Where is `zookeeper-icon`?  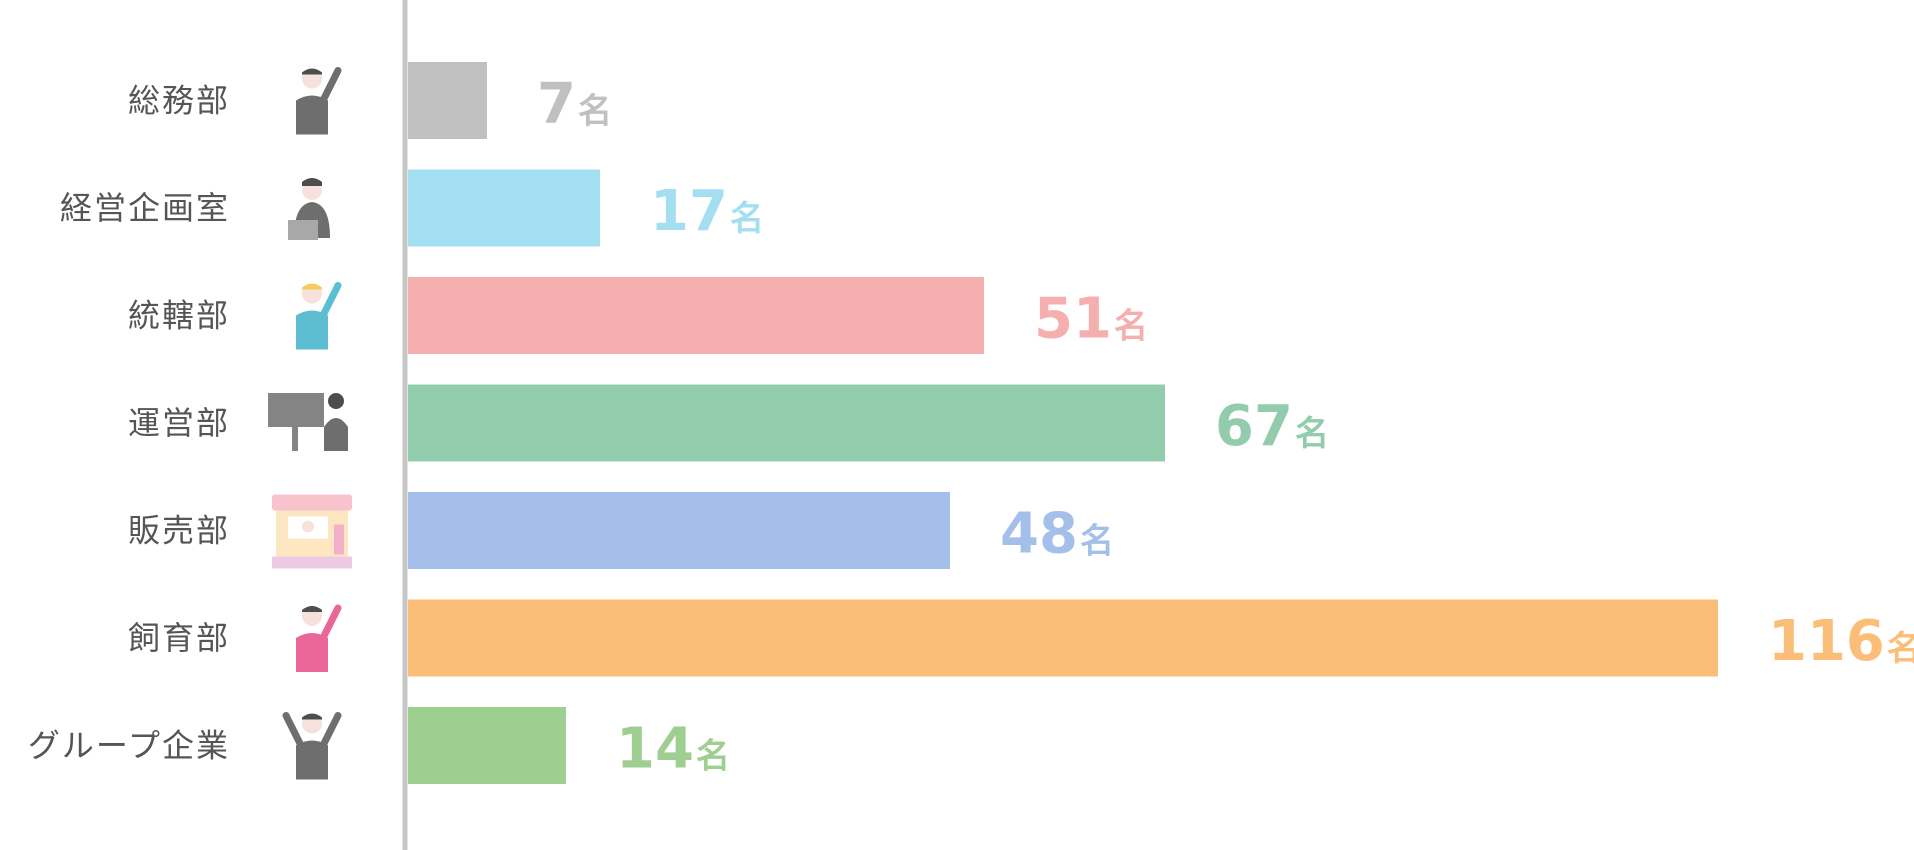
zookeeper-icon is located at coordinates (319, 638).